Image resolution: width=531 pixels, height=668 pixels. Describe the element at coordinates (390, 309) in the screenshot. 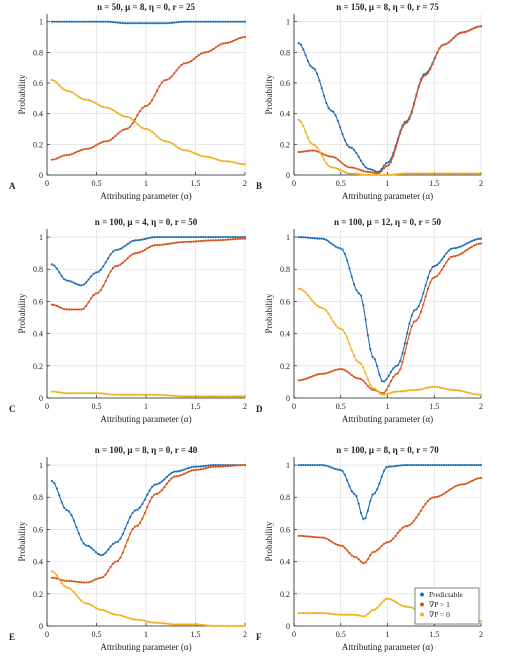

I see `series-predictable` at that location.